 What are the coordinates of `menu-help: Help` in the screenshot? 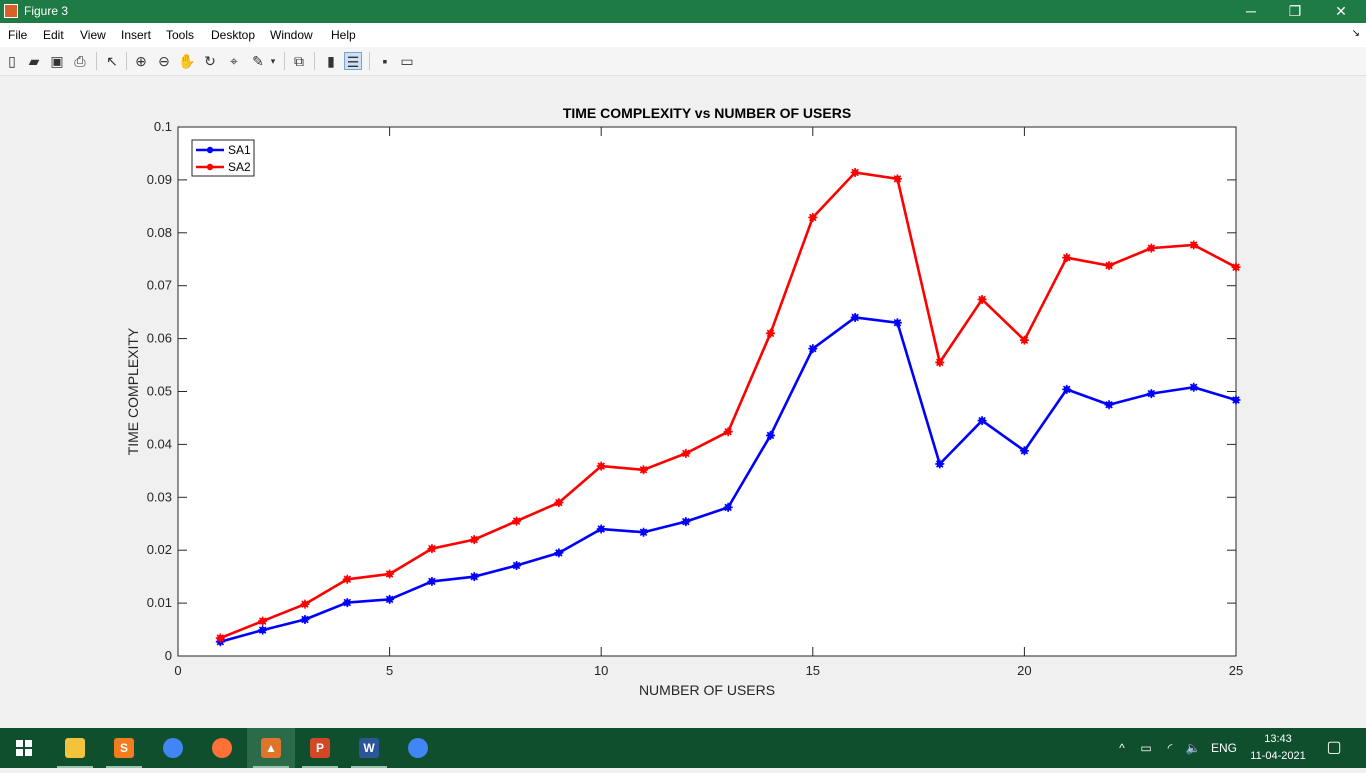 It's located at (343, 35).